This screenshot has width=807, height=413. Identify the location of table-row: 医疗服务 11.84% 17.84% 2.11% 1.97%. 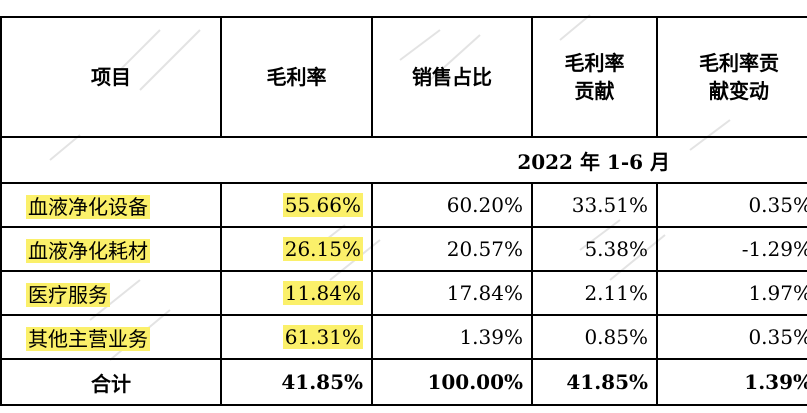
(403, 293).